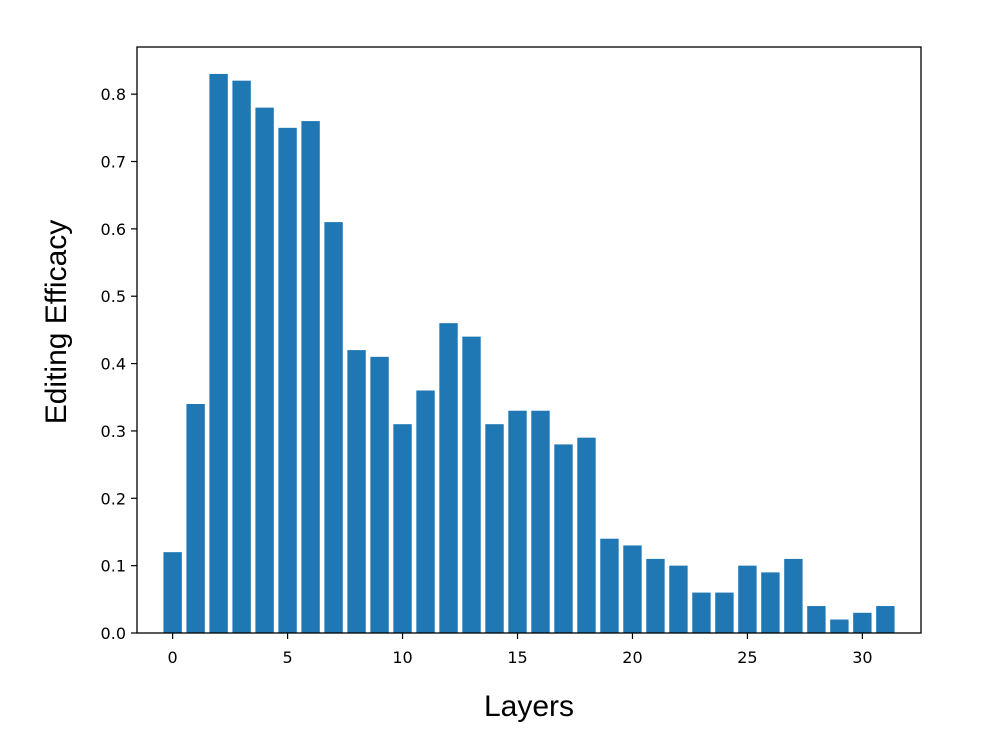 This screenshot has width=995, height=735. I want to click on y-axis-ticks: 0.0 0.1 0.2 0.3 0.4 0.5 0.6 0.7 0.8, so click(119, 364).